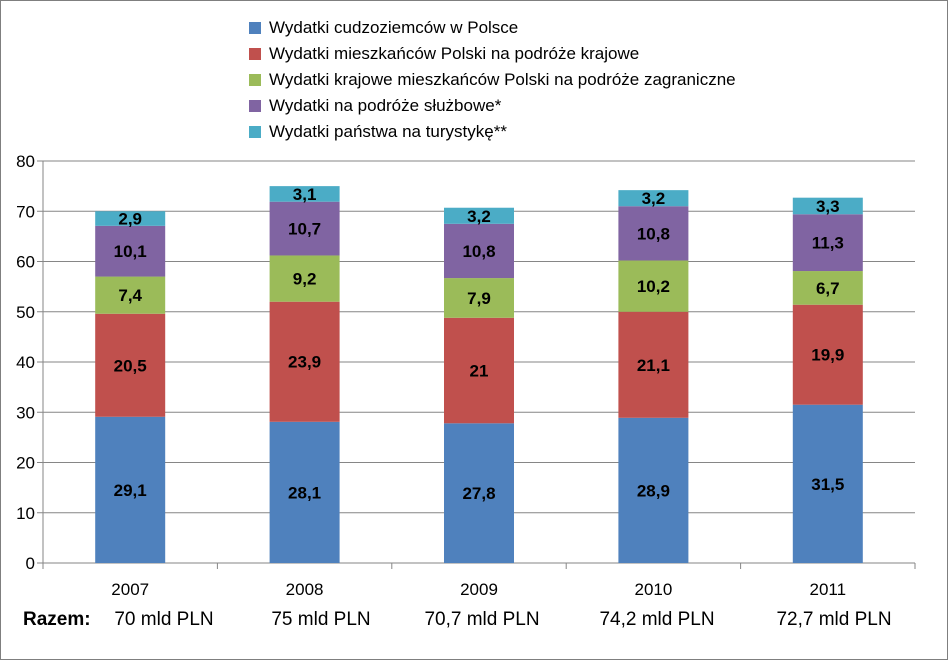  I want to click on legend-item: Wydatki państwa na turystykę**, so click(492, 132).